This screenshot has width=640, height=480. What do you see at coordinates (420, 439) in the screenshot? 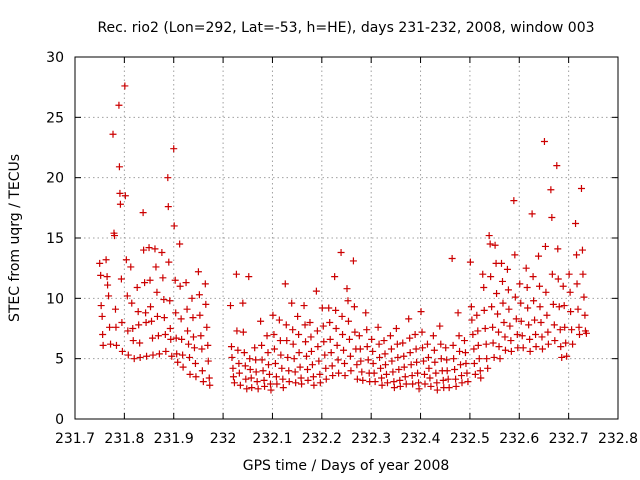
I see `x-tick-label: 232.4` at bounding box center [420, 439].